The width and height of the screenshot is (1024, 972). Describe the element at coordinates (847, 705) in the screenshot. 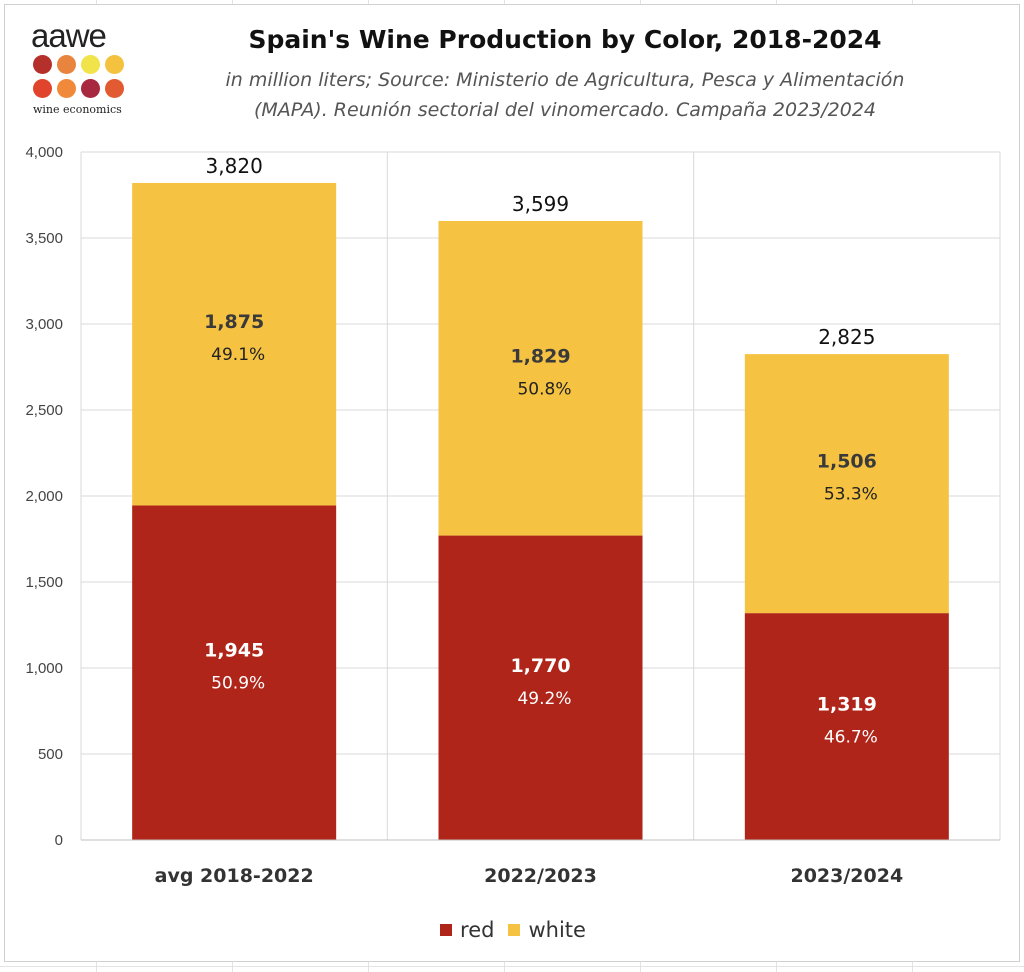

I see `data-label-red: 1,319` at that location.